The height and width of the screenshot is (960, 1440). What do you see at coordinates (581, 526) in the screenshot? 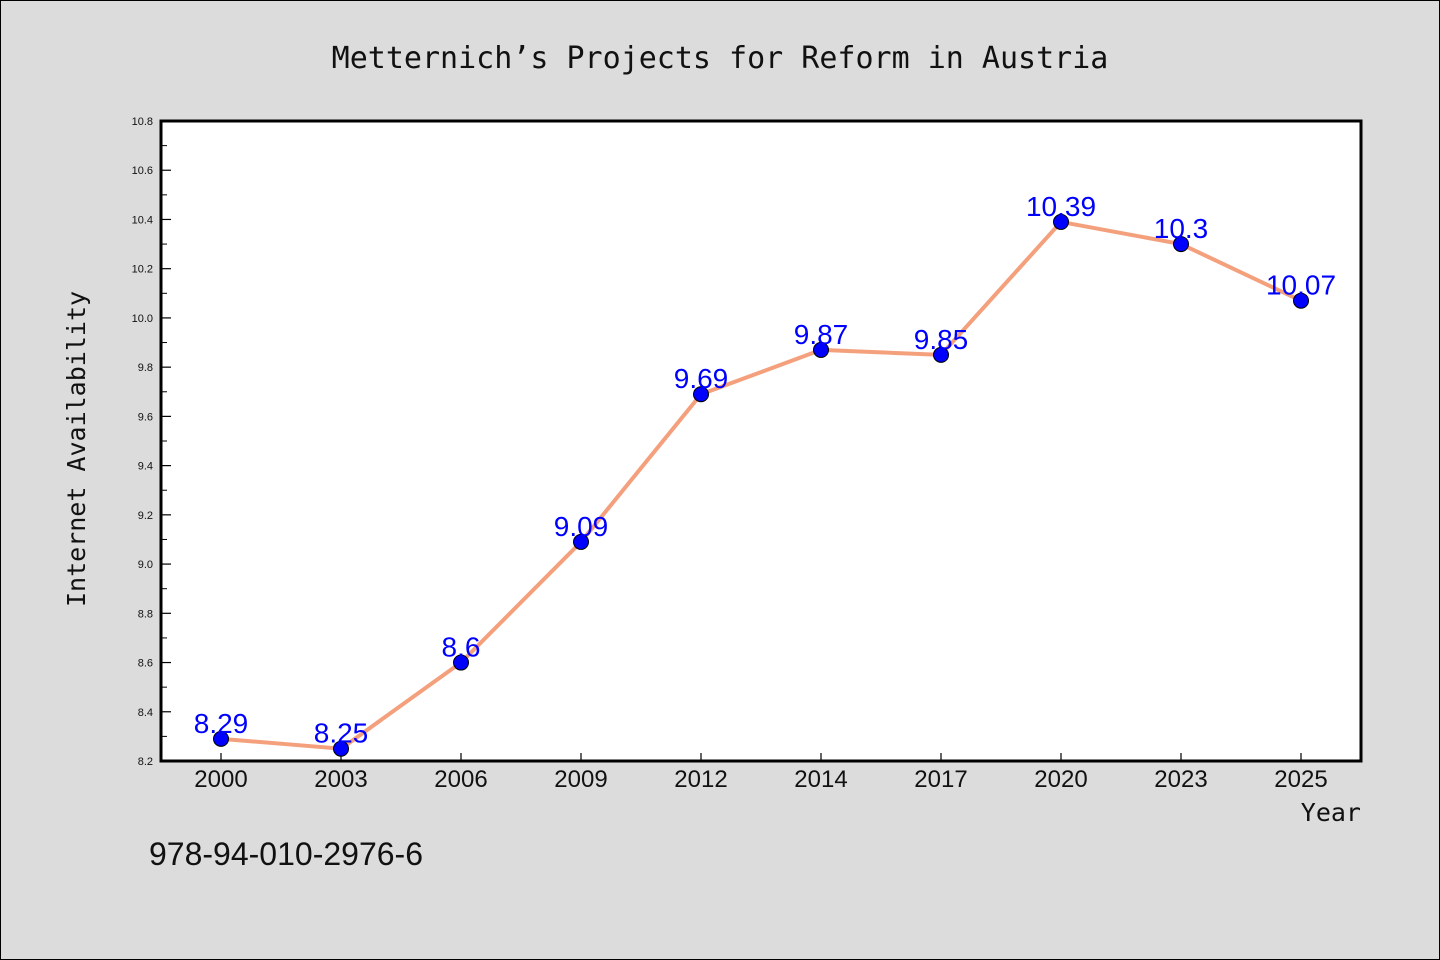
I see `data-label: 9.09` at bounding box center [581, 526].